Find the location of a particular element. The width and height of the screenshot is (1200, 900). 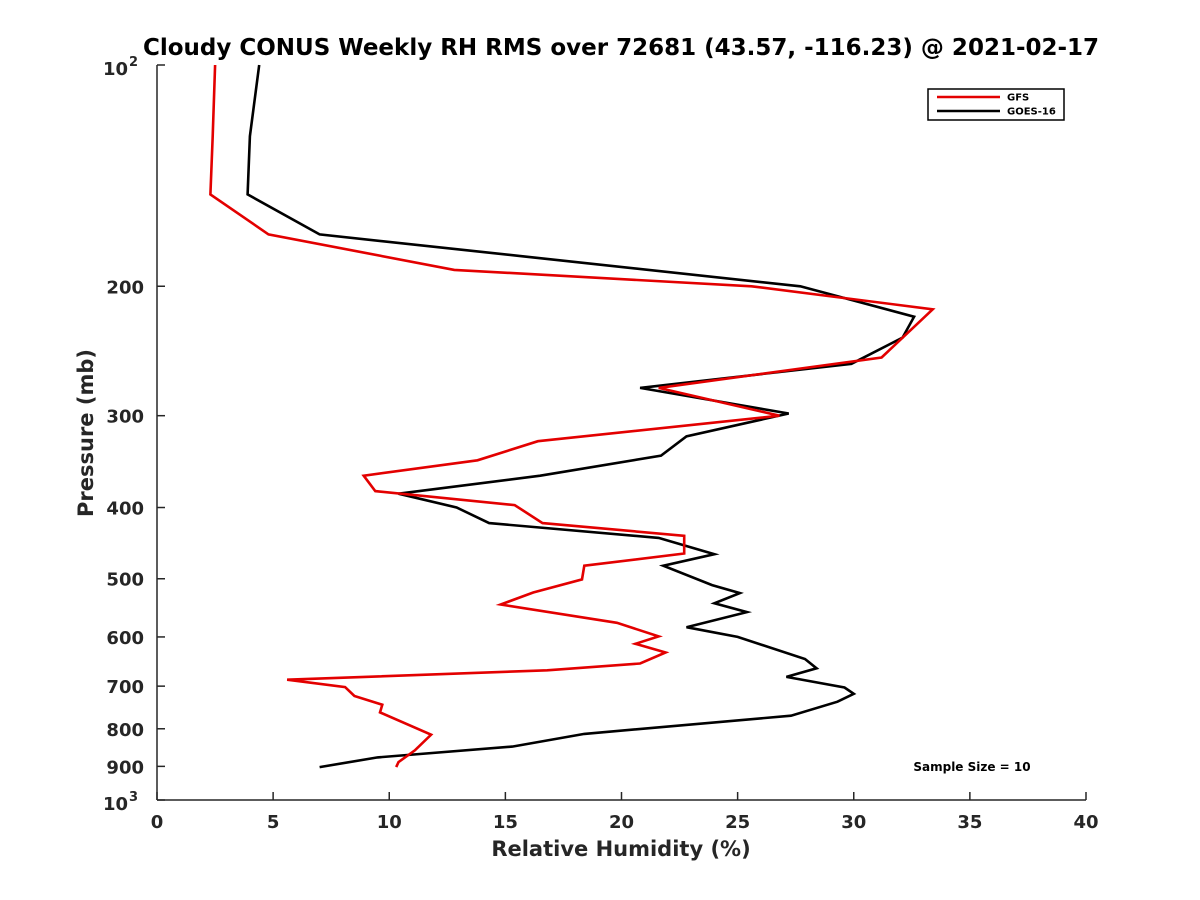

y-tick-label: 800 is located at coordinates (125, 730).